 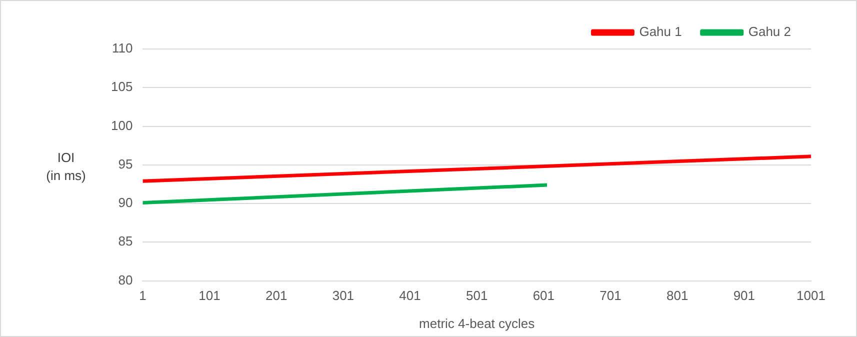 I want to click on x-tick-label: 301, so click(x=343, y=296).